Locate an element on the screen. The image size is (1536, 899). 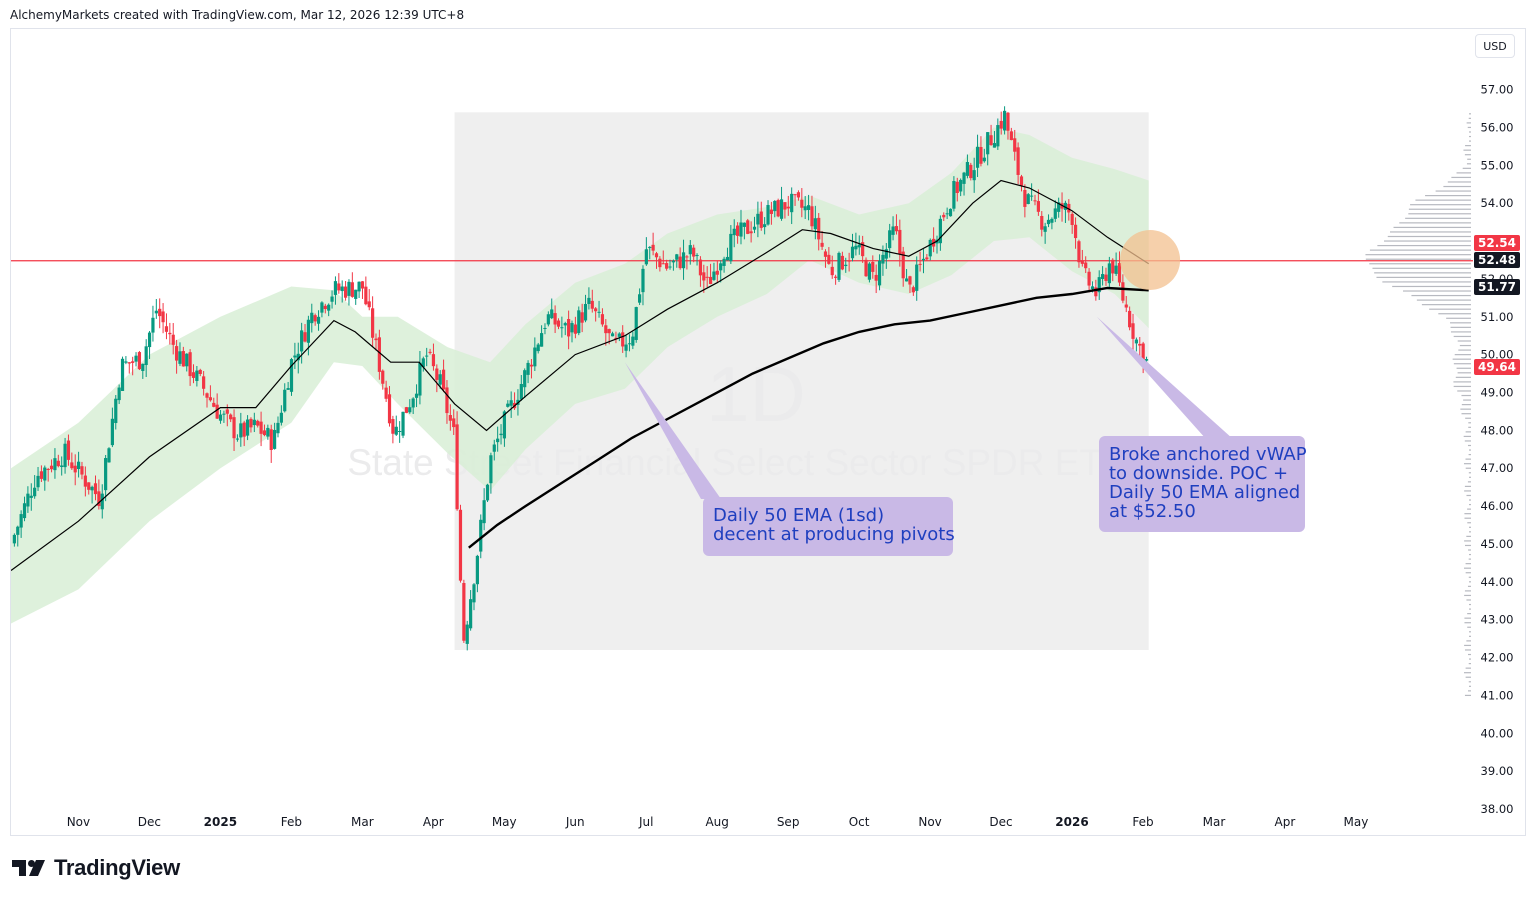
x-axis-tick-label: 2025 is located at coordinates (220, 822).